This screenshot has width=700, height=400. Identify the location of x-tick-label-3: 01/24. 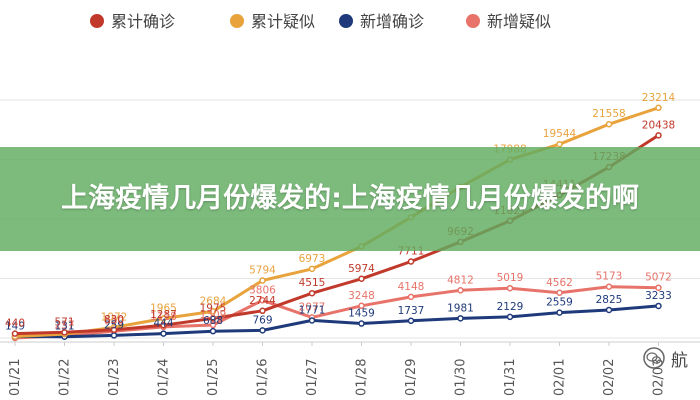
(164, 377).